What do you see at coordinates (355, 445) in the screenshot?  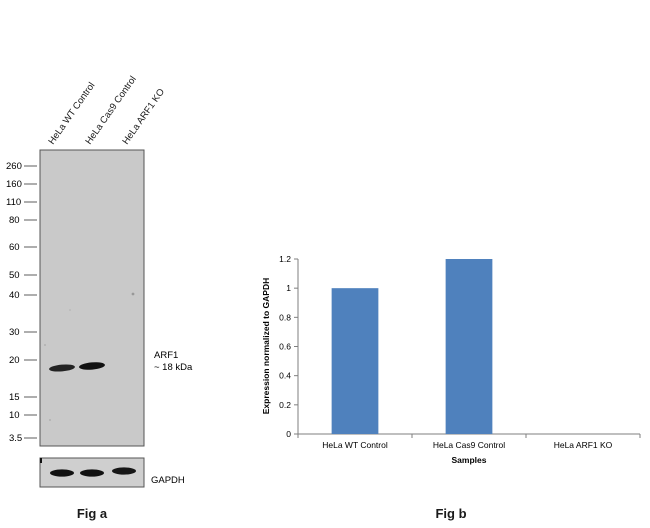 I see `x-tick-label: HeLa WT Control` at bounding box center [355, 445].